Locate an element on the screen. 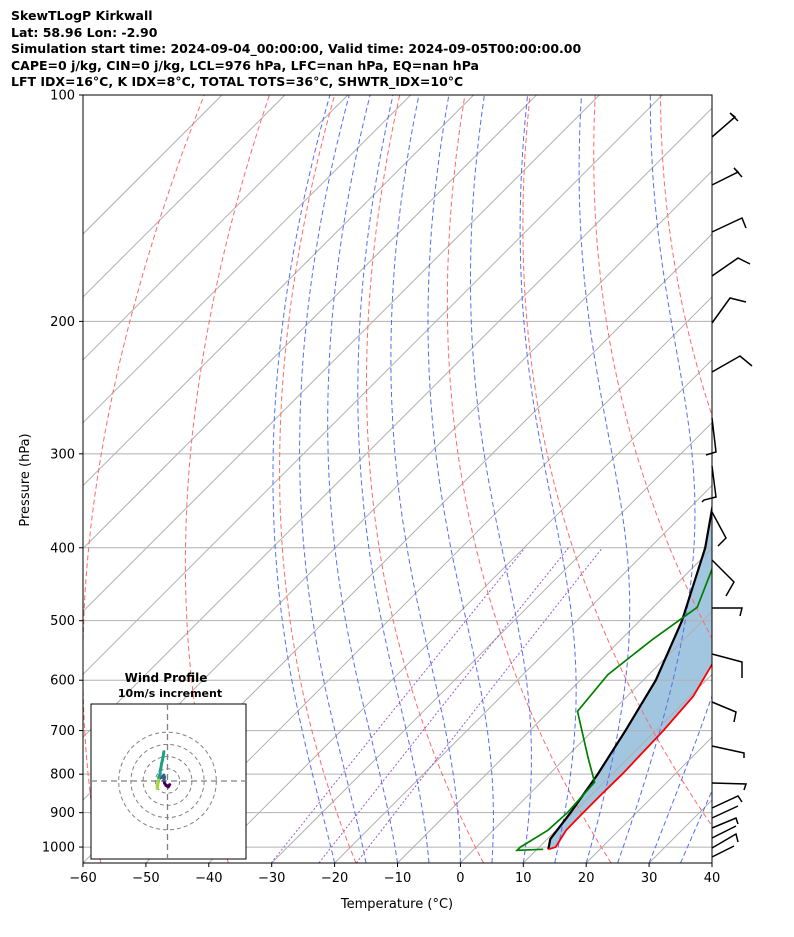 This screenshot has width=794, height=937. y-tick-label: 700 is located at coordinates (62, 731).